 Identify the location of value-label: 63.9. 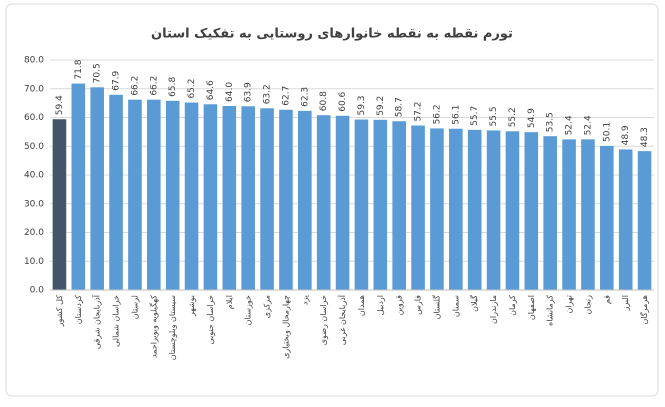
(249, 92).